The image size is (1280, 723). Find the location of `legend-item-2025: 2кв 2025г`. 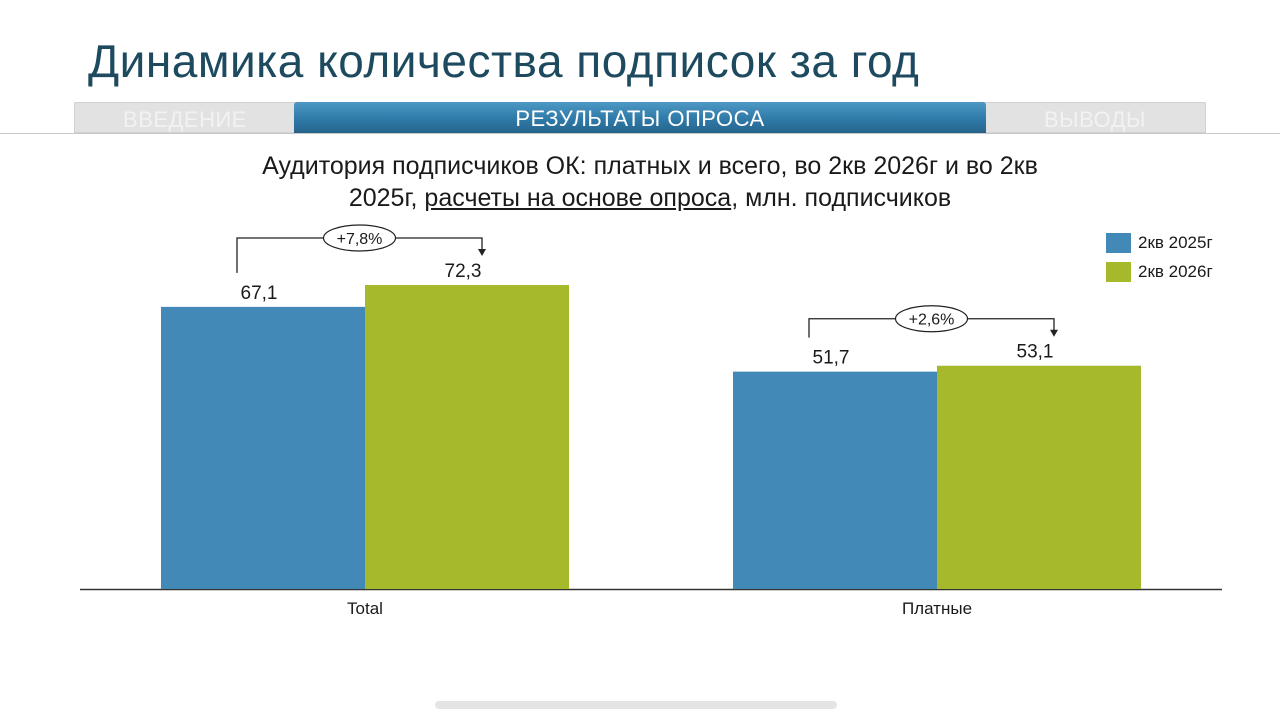

legend-item-2025: 2кв 2025г is located at coordinates (1159, 242).